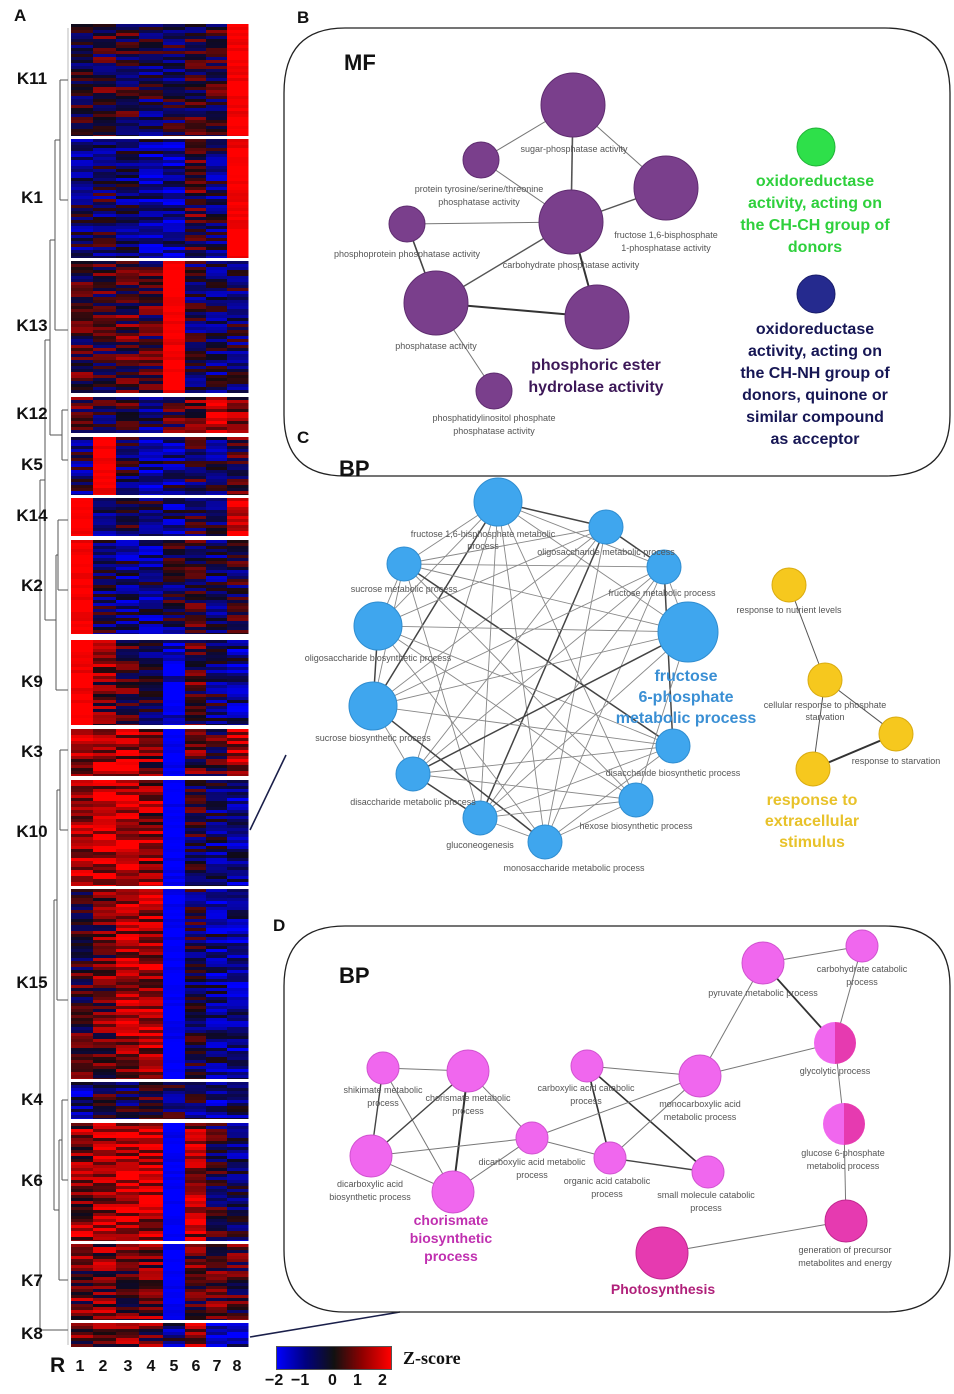 The height and width of the screenshot is (1394, 954). Describe the element at coordinates (436, 346) in the screenshot. I see `mf-node-label: phosphatase activity` at that location.